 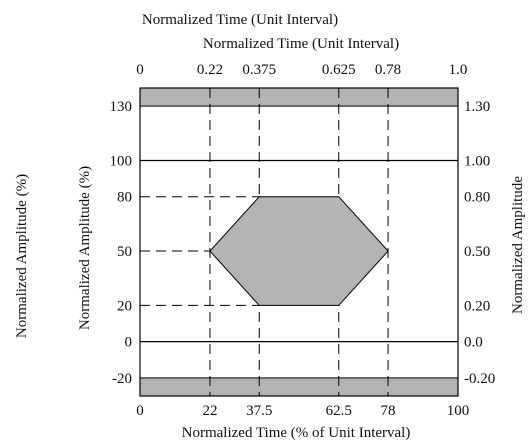 I want to click on right-tick-label: 1.00, so click(x=477, y=161).